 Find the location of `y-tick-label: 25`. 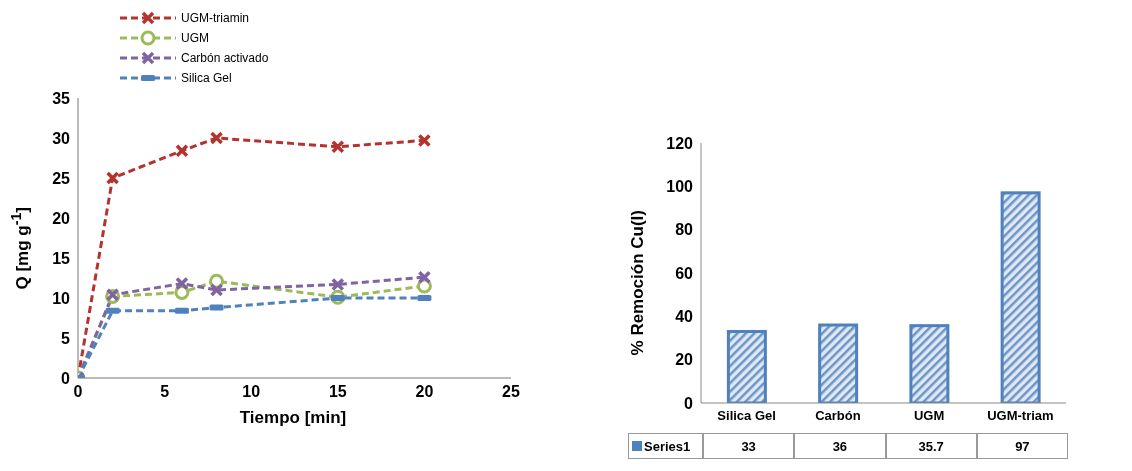

y-tick-label: 25 is located at coordinates (61, 178).